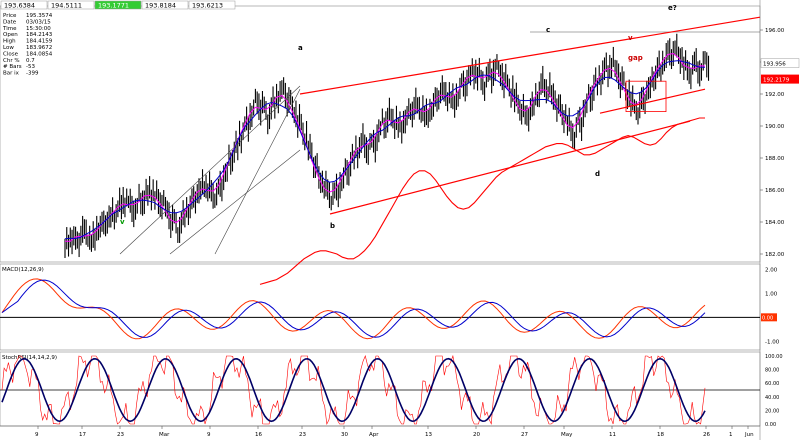 The width and height of the screenshot is (800, 444). I want to click on x-tick-label-15: 26, so click(706, 435).